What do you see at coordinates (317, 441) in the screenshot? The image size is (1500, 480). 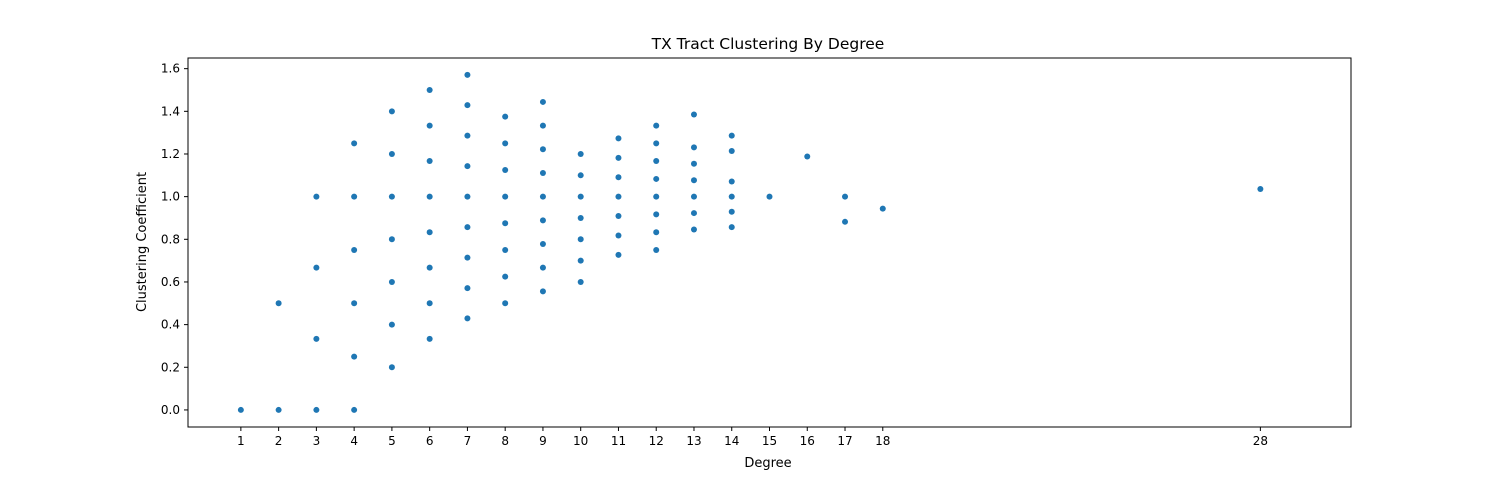 I see `x-tick-label: 3` at bounding box center [317, 441].